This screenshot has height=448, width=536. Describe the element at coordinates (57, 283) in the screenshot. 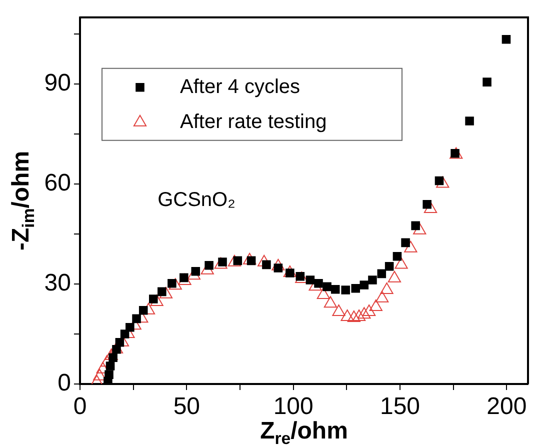

I see `y-tick-label: 30` at that location.